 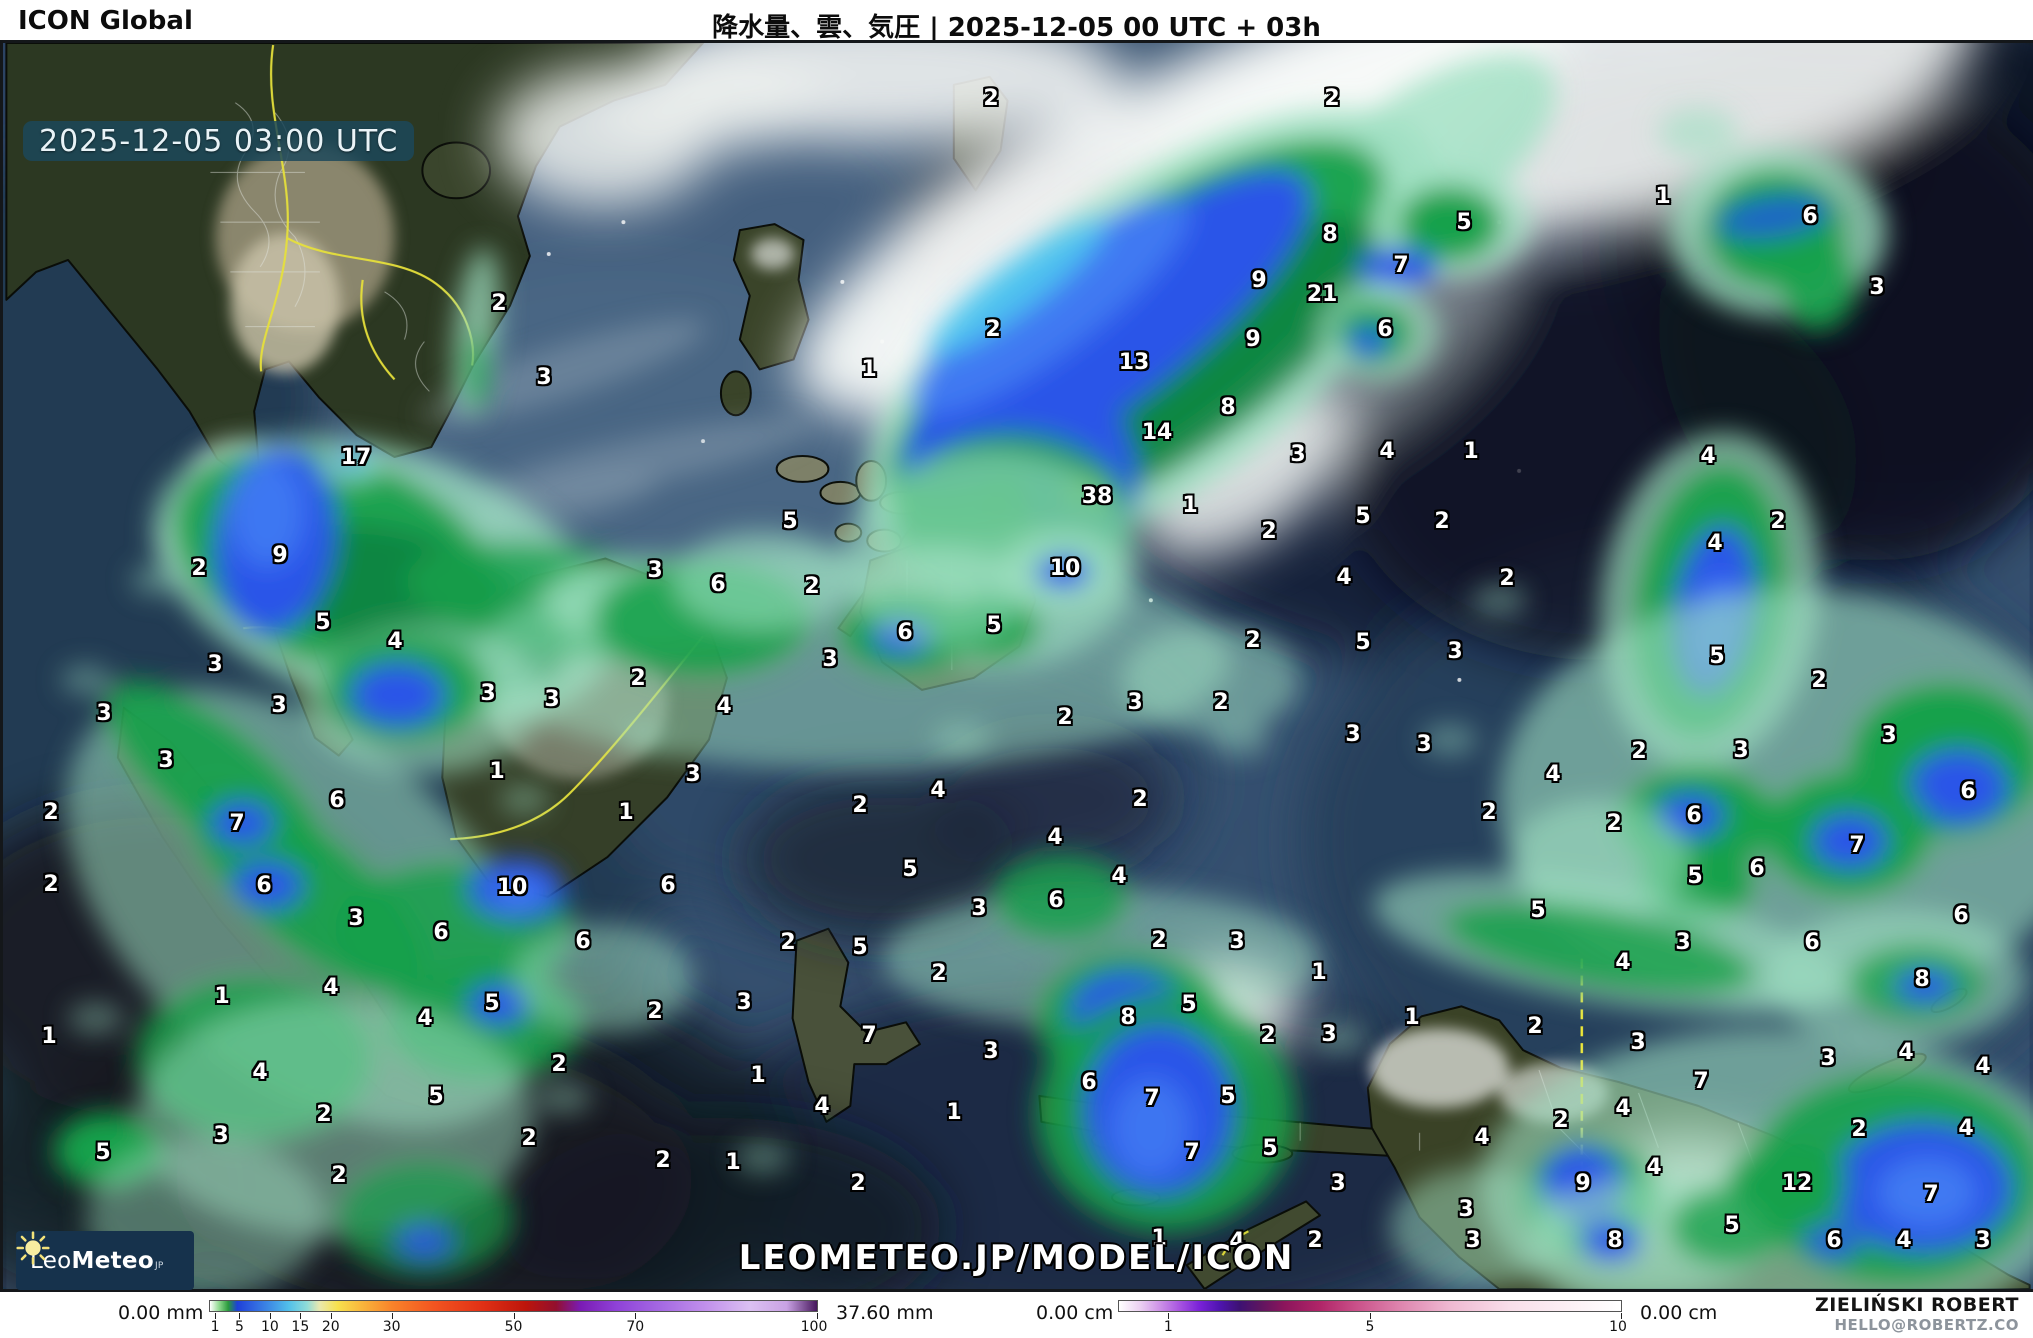 What do you see at coordinates (391, 1327) in the screenshot?
I see `colorbar-tick-label: 30` at bounding box center [391, 1327].